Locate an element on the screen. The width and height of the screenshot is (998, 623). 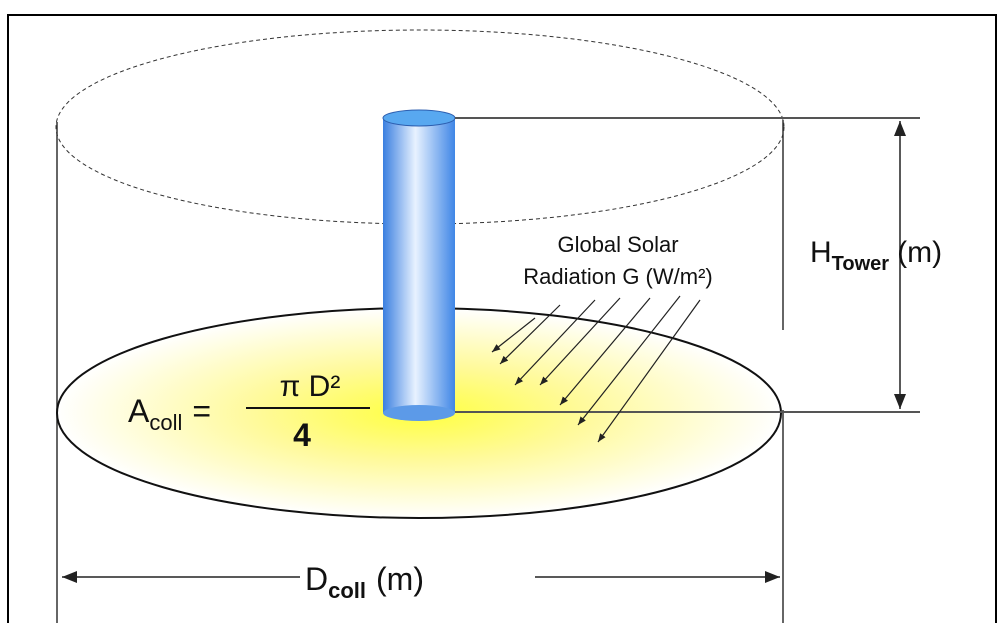
radiation-arrows is located at coordinates (596, 369).